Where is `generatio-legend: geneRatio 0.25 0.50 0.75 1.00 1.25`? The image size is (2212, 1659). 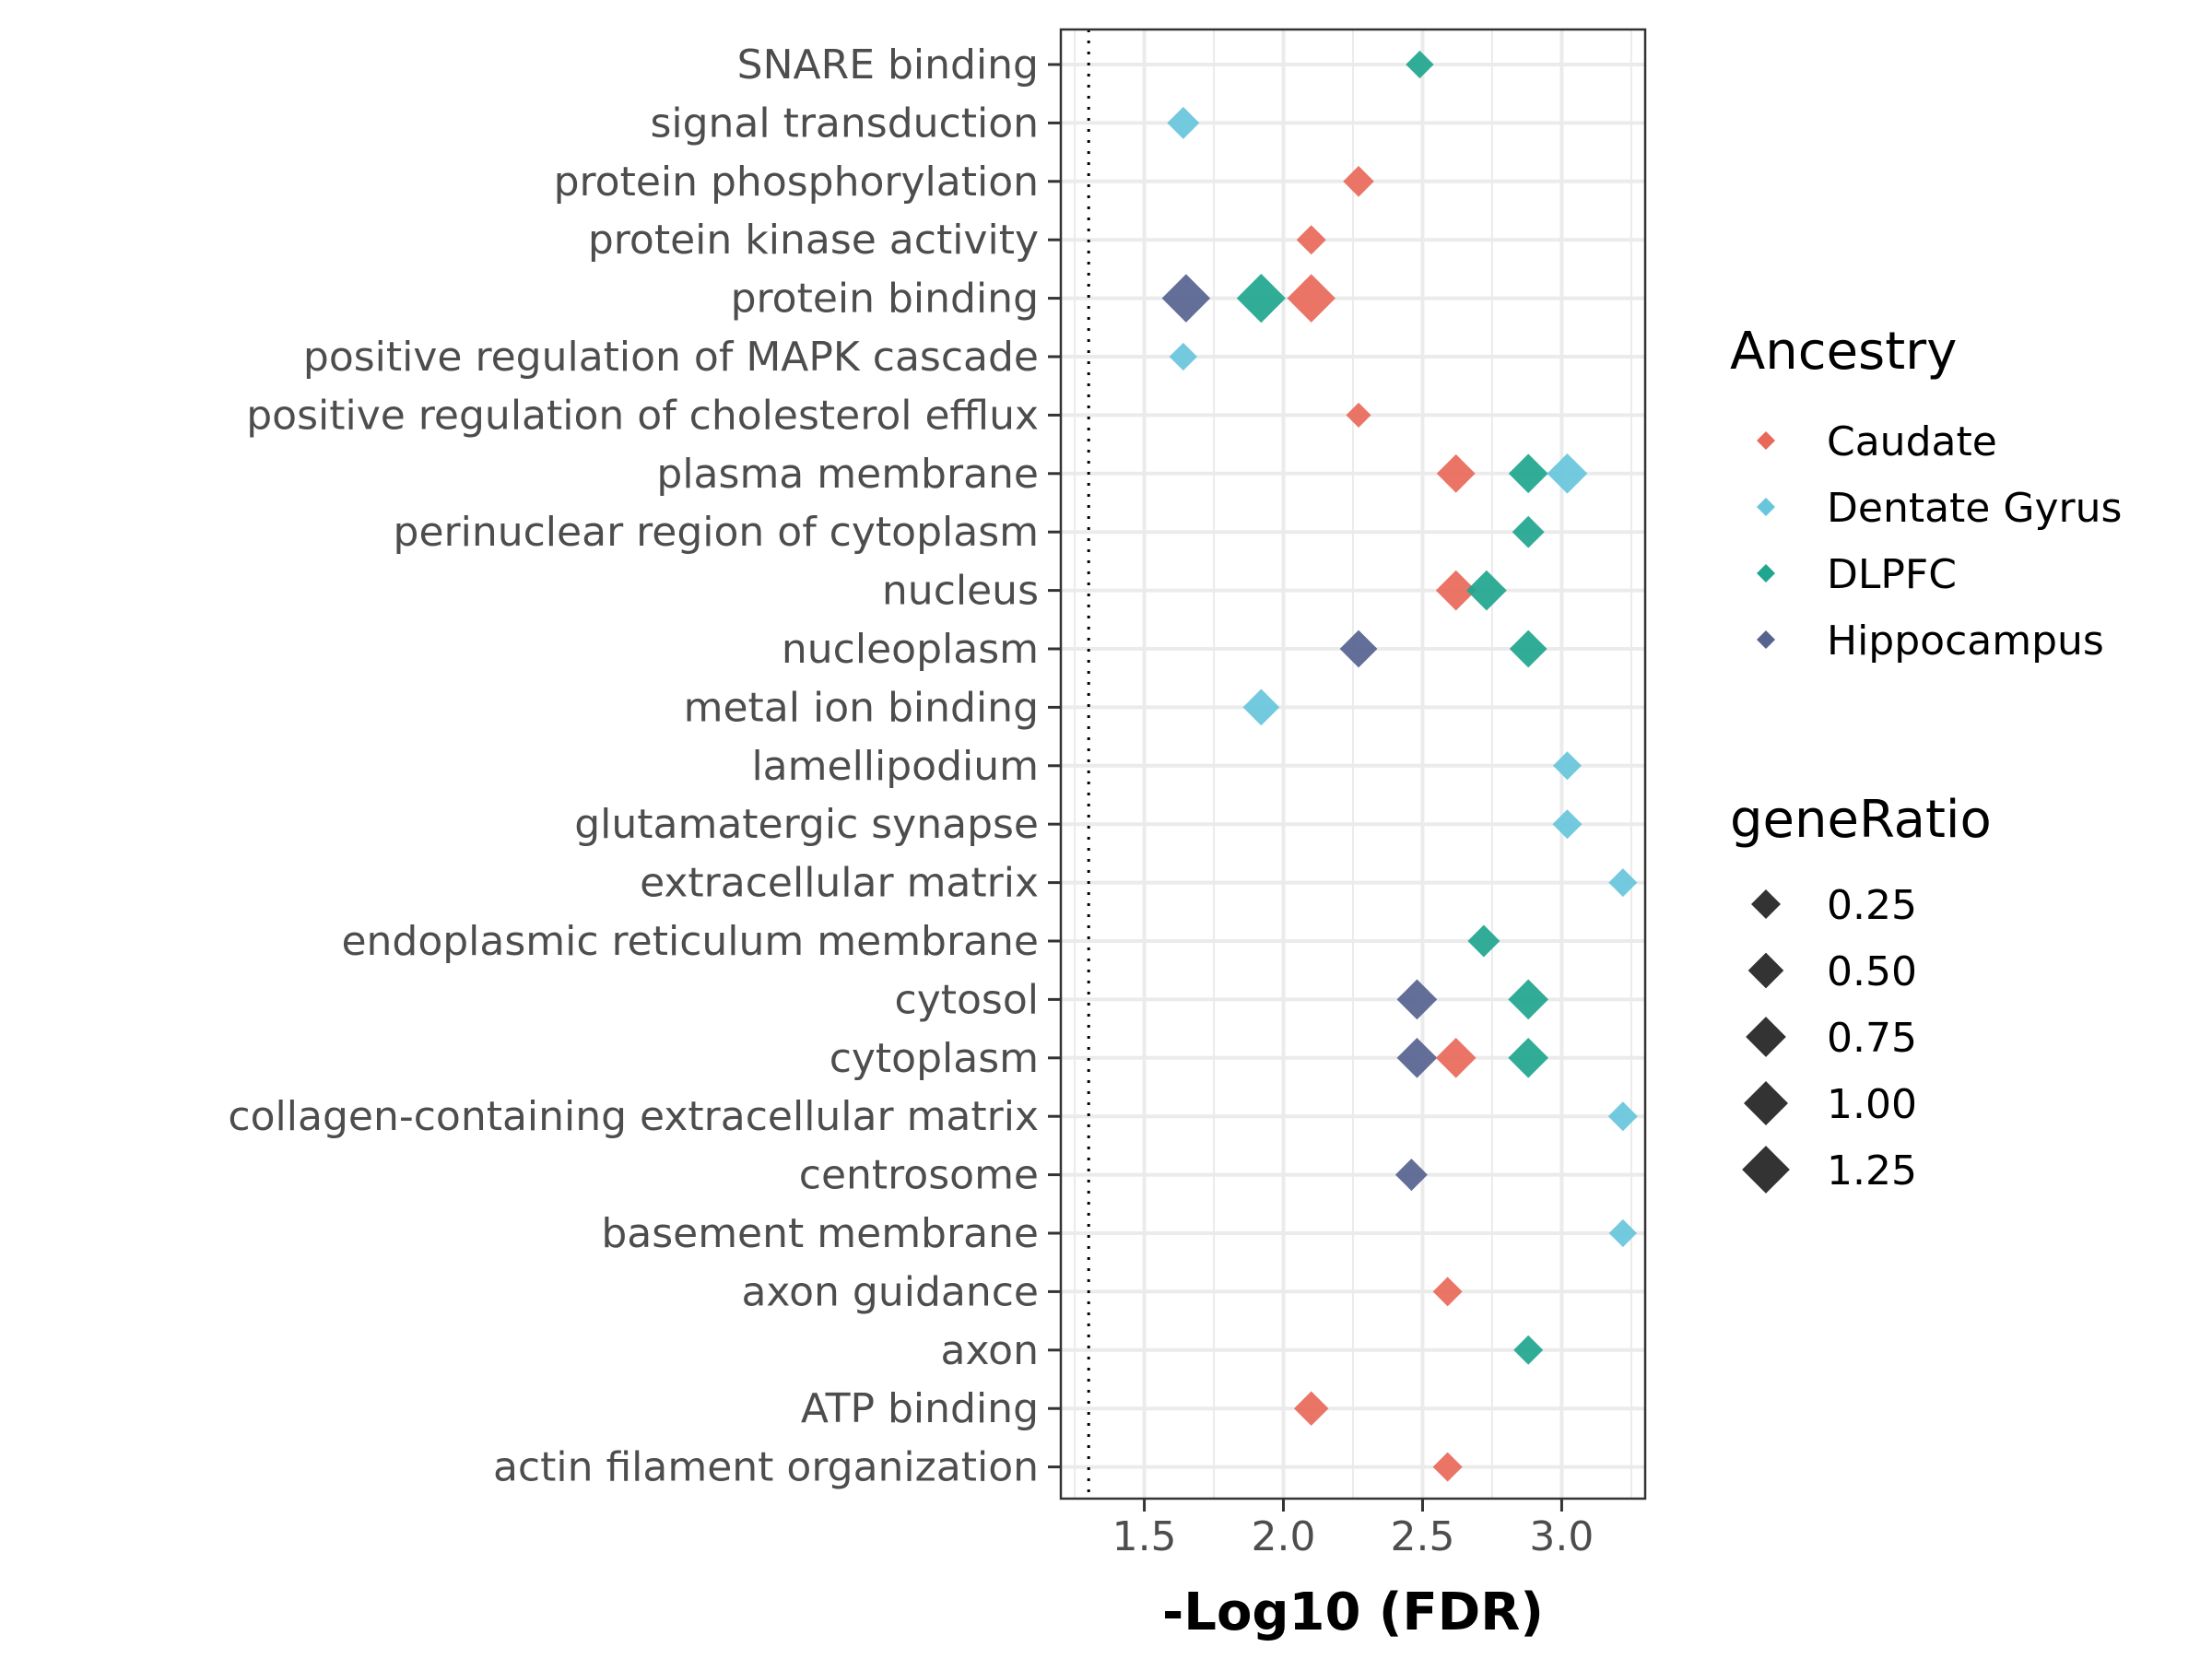 generatio-legend: geneRatio 0.25 0.50 0.75 1.00 1.25 is located at coordinates (1861, 992).